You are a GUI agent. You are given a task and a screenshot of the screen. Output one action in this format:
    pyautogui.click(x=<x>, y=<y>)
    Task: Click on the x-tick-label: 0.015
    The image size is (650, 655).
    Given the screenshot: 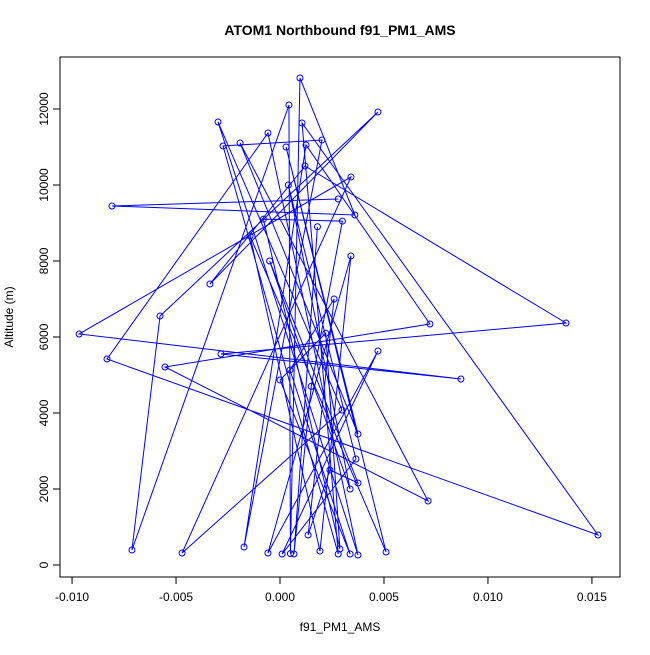 What is the action you would take?
    pyautogui.click(x=592, y=597)
    